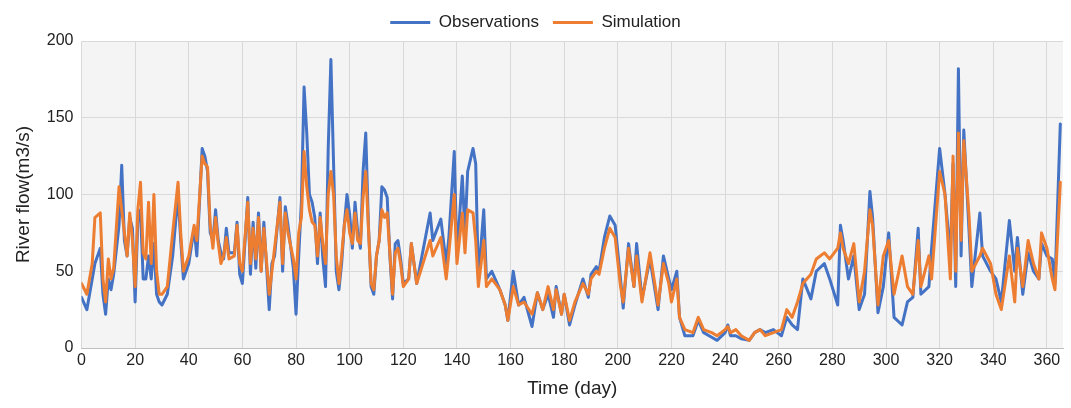 The image size is (1071, 408). I want to click on y-tick-label: 50, so click(64, 270).